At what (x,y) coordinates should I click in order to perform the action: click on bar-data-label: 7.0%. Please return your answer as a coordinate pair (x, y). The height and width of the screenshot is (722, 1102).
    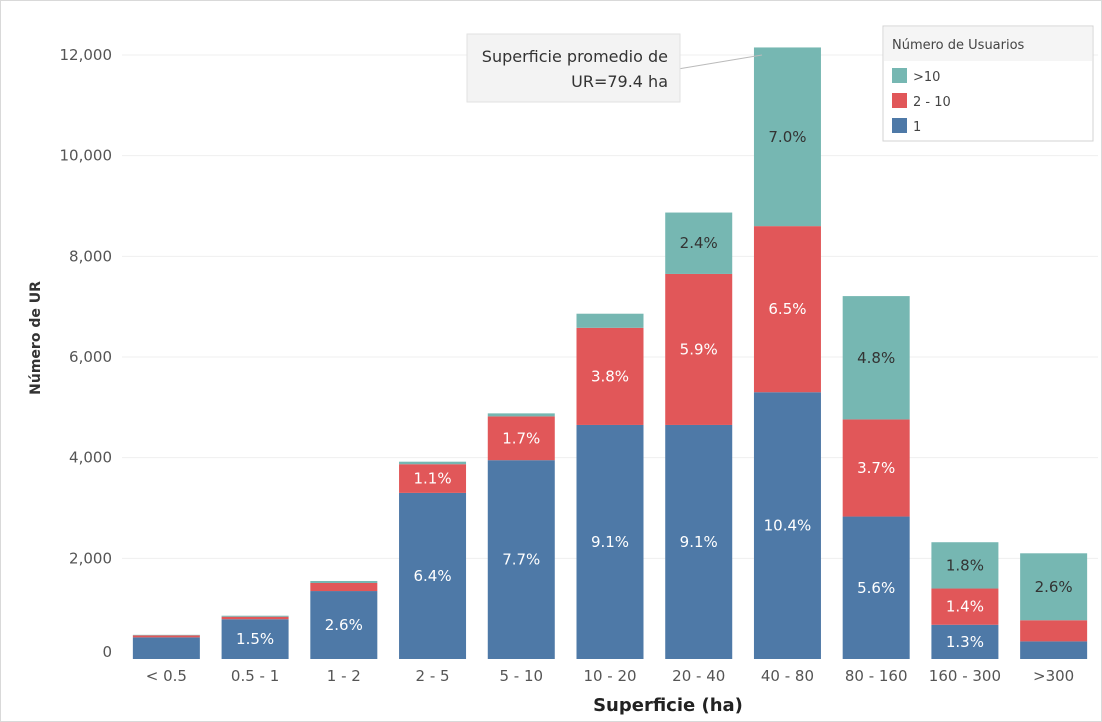
    Looking at the image, I should click on (787, 137).